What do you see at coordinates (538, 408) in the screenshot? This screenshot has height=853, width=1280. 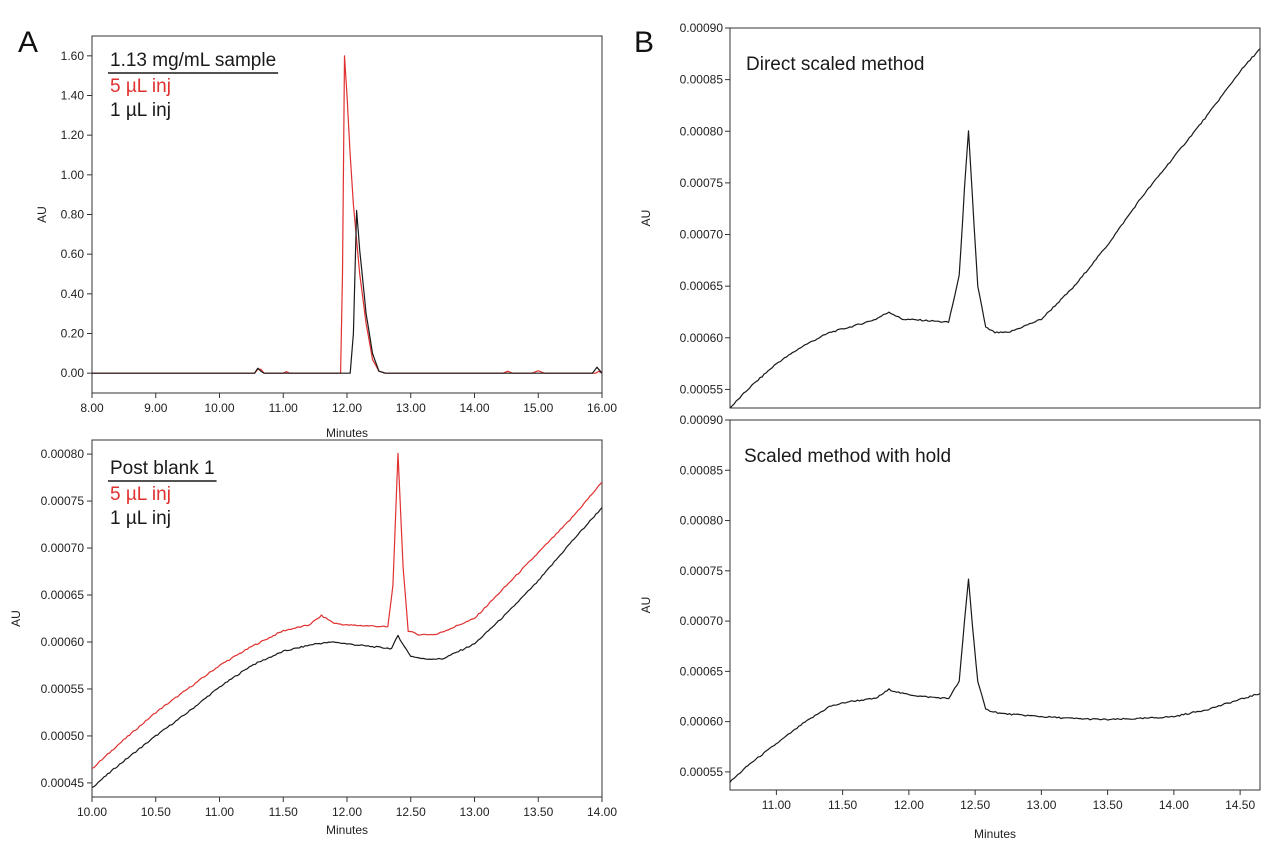 I see `chart-a-top-x-tick-label: 15.00` at bounding box center [538, 408].